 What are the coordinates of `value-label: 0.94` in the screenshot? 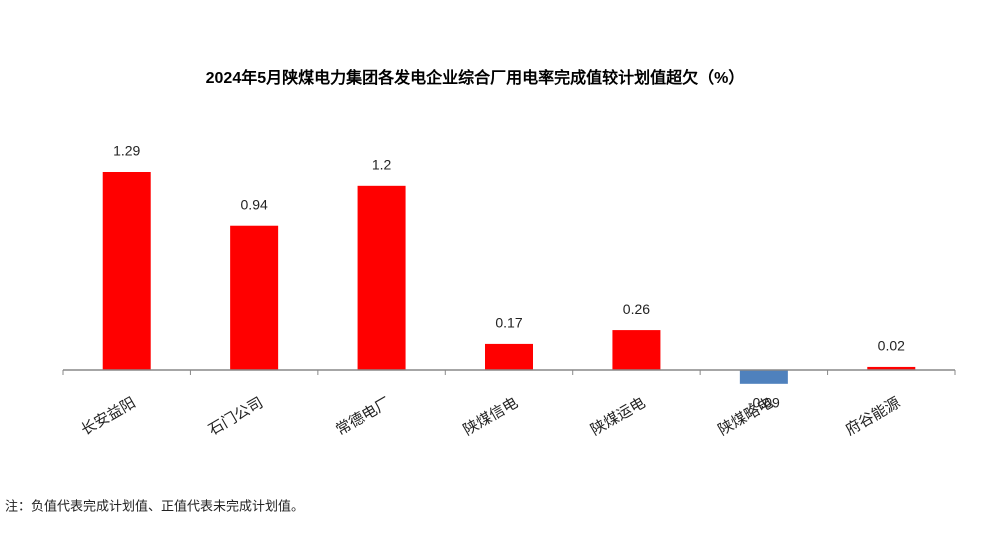 It's located at (254, 204).